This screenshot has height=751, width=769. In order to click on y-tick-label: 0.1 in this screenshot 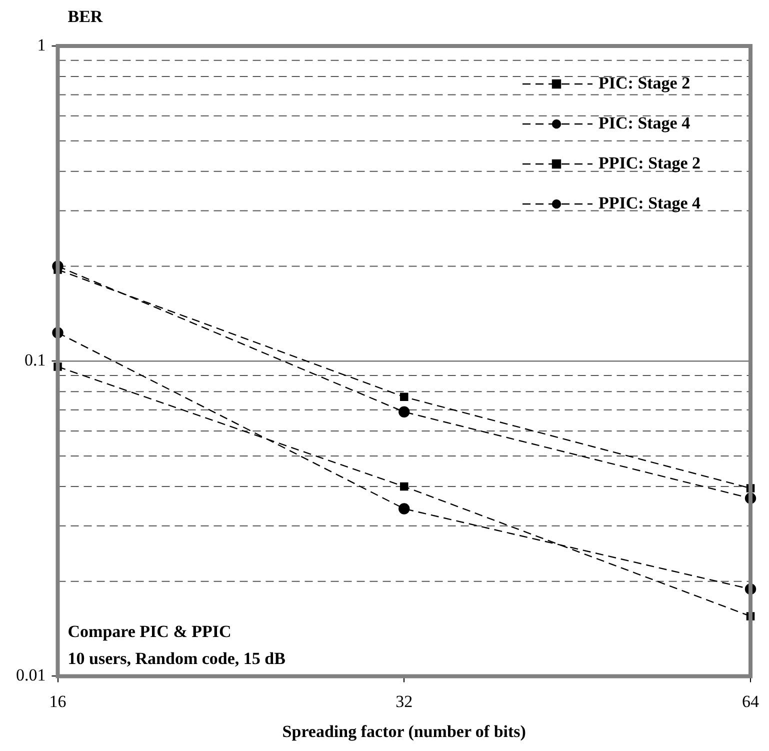, I will do `click(35, 360)`.